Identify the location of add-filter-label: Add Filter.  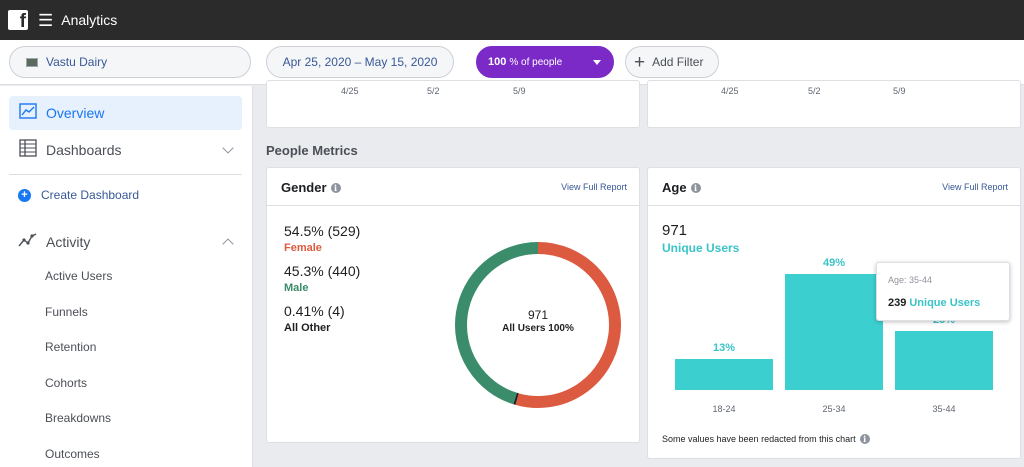
(678, 62).